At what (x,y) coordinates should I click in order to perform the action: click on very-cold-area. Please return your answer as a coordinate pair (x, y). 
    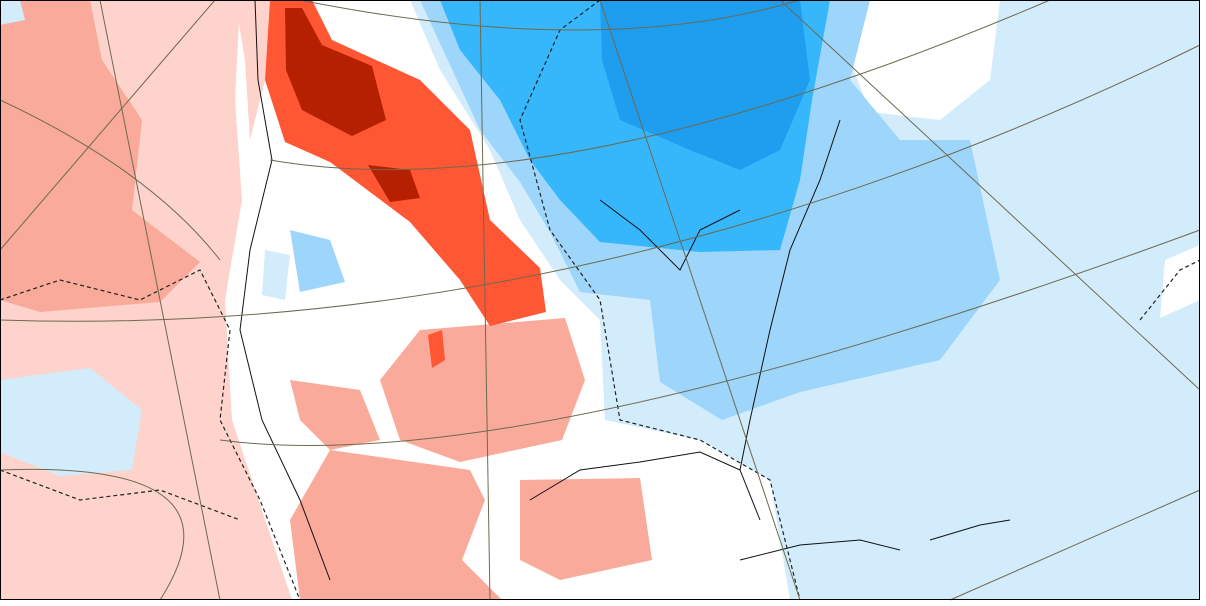
    Looking at the image, I should click on (705, 85).